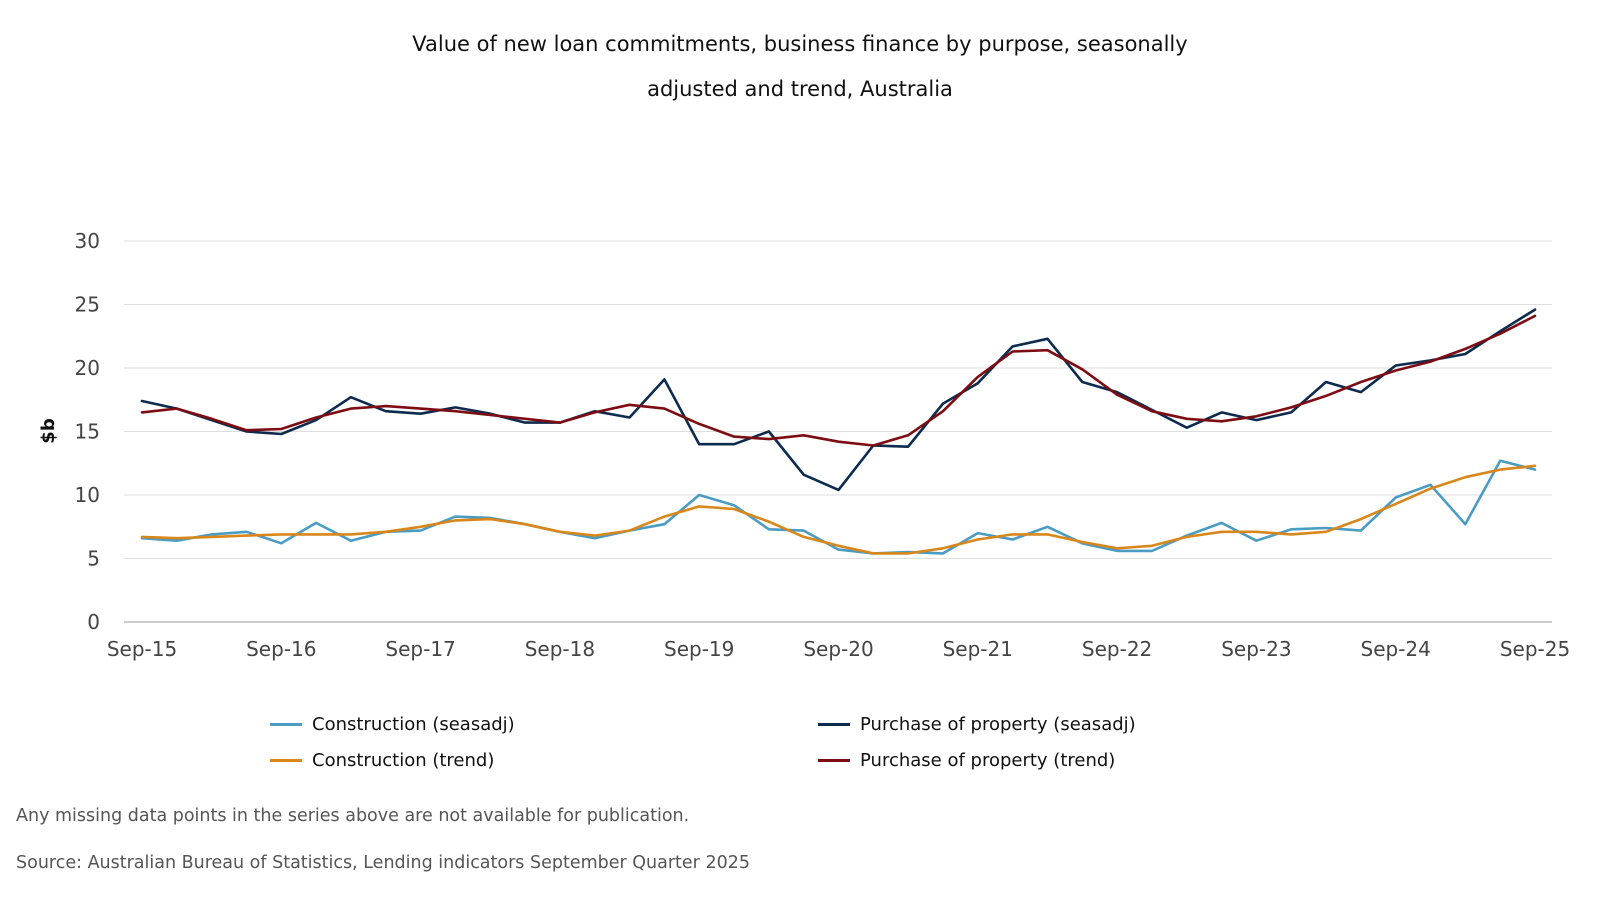 The width and height of the screenshot is (1600, 921). Describe the element at coordinates (413, 724) in the screenshot. I see `legend-label-construction-seasadj: Construction (seasadj)` at that location.